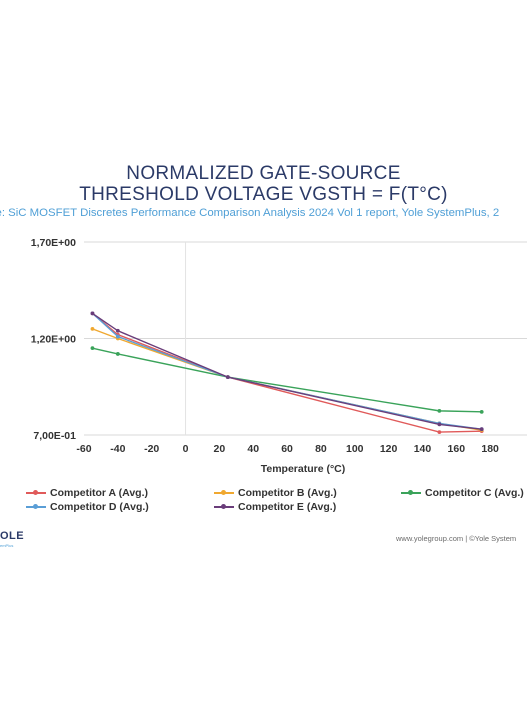 The width and height of the screenshot is (527, 703). Describe the element at coordinates (186, 449) in the screenshot. I see `x-tick-label: 0` at that location.